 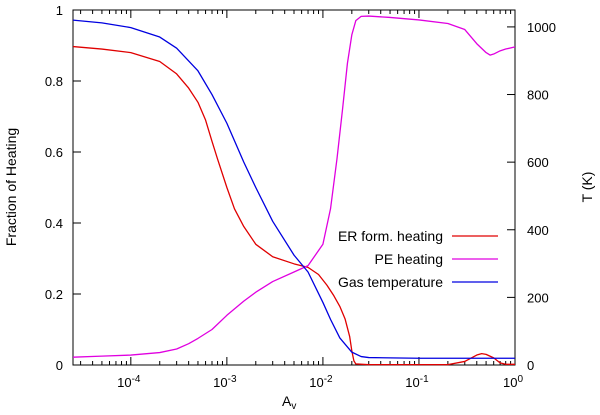 I want to click on legend-label-pe-heating: PE heating, so click(x=409, y=259).